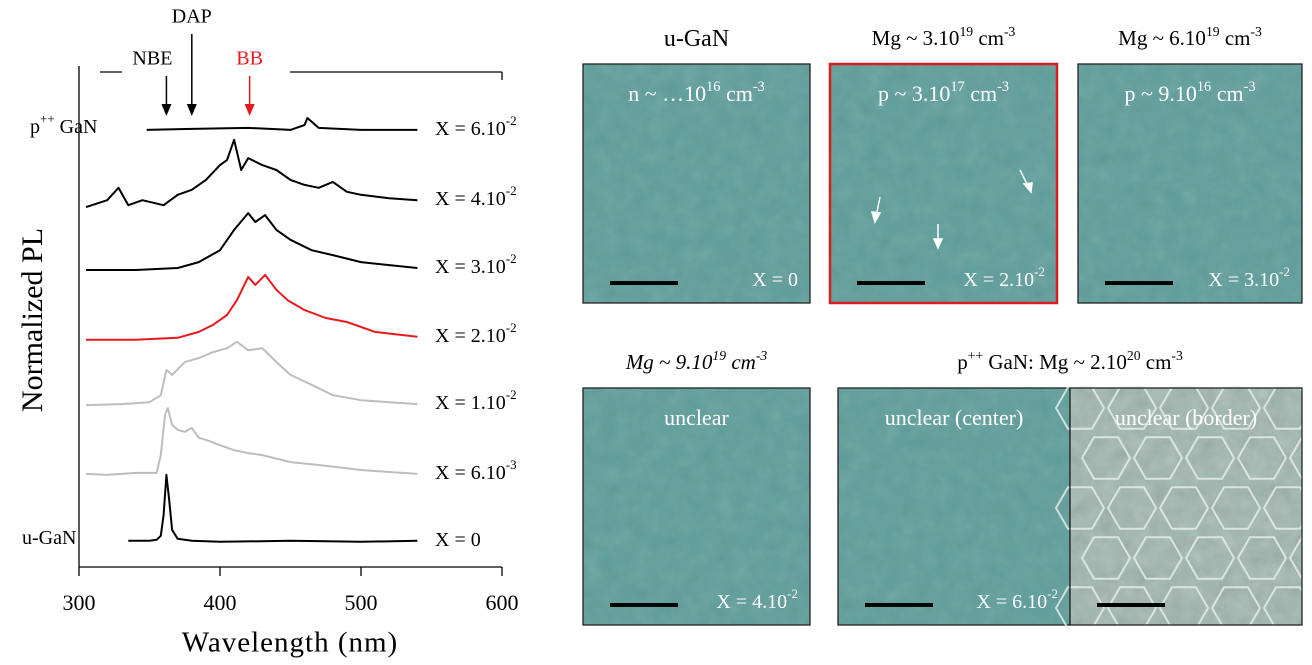 This screenshot has height=665, width=1312. I want to click on micrograph-title: Mg ~ 3.1019 cm-3, so click(944, 37).